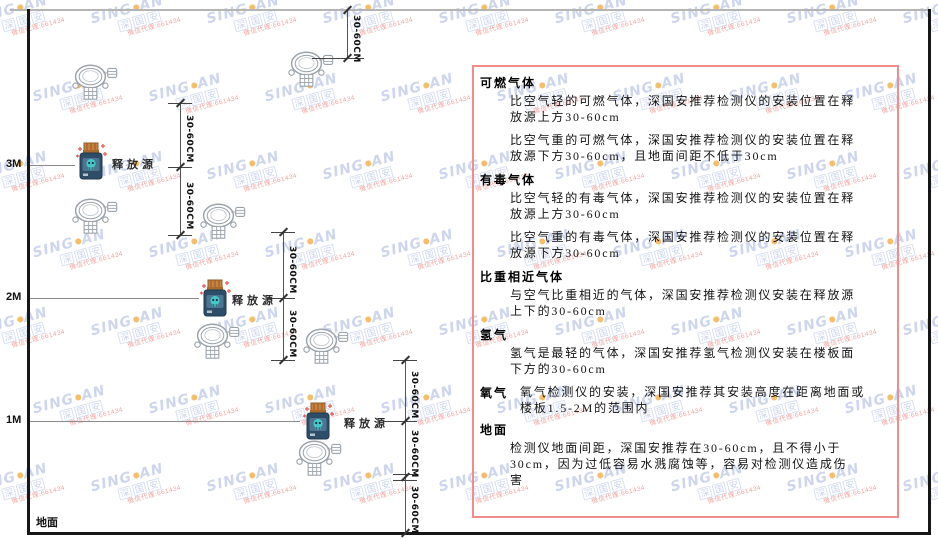 Image resolution: width=938 pixels, height=541 pixels. Describe the element at coordinates (470, 10) in the screenshot. I see `ceiling-line` at that location.